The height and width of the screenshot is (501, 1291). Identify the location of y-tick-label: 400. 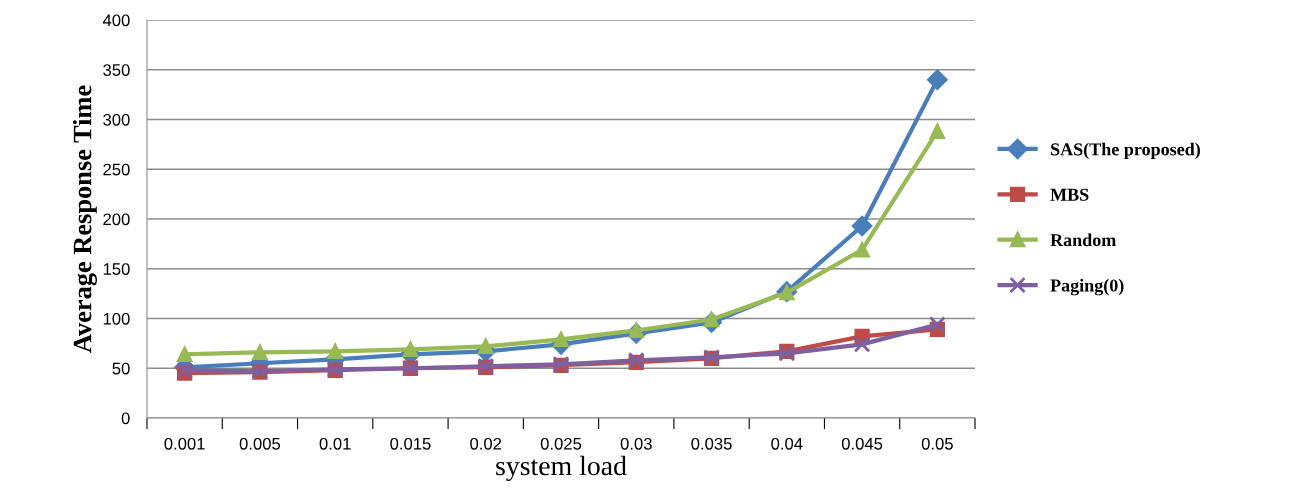
(116, 20).